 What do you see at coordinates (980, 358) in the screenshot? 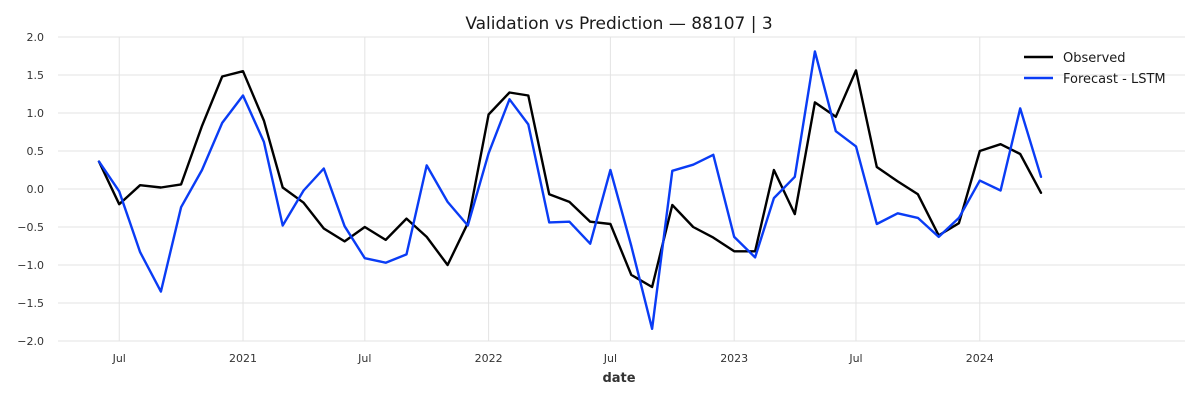
I see `x-tick-label: 2024` at bounding box center [980, 358].